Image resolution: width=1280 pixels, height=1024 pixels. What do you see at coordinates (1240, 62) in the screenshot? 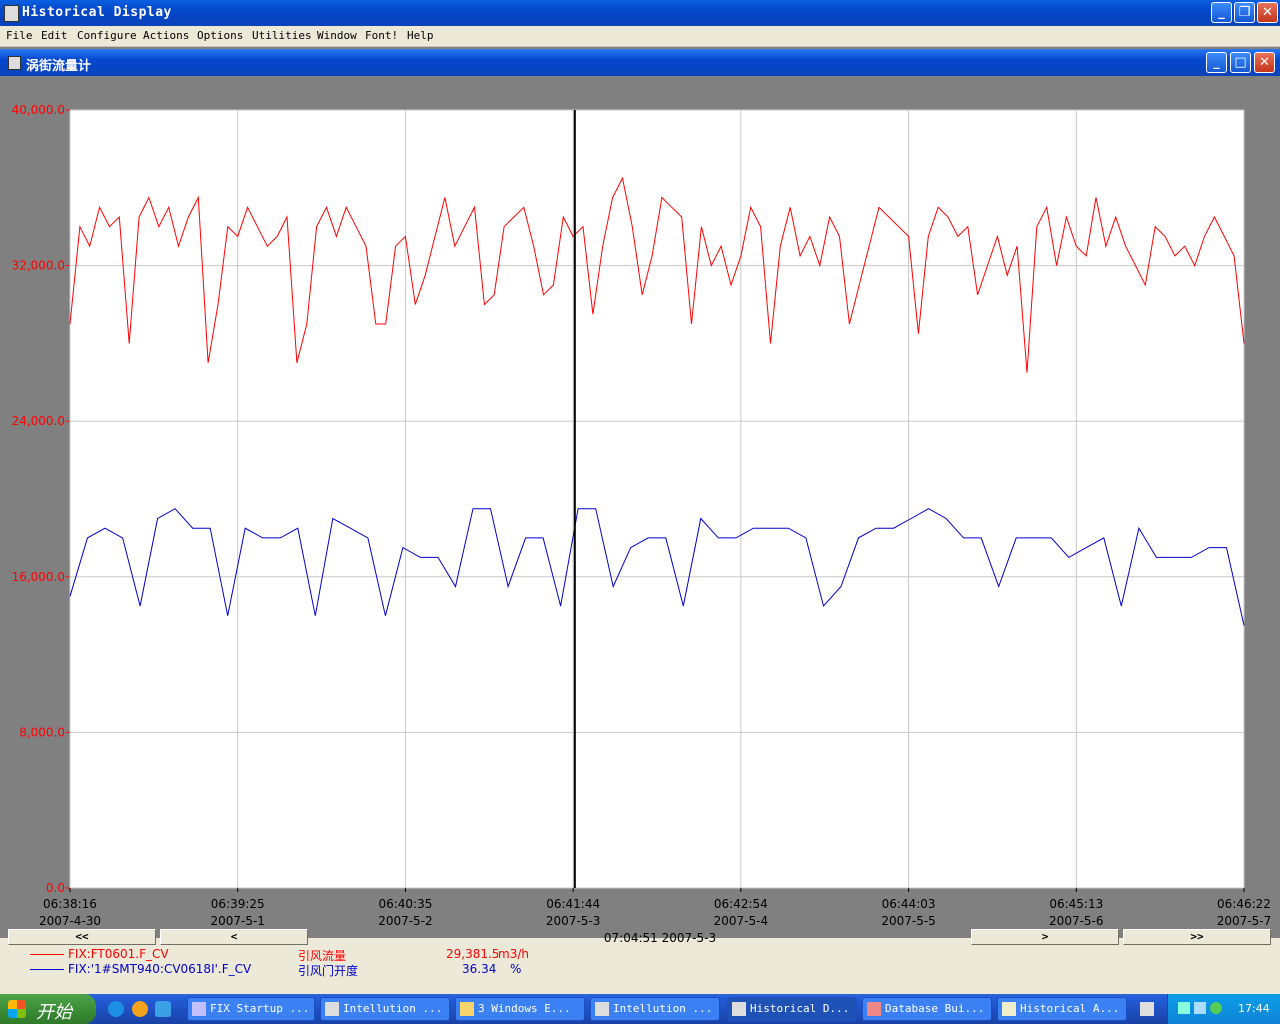
I see `child-maximize-button: □` at bounding box center [1240, 62].